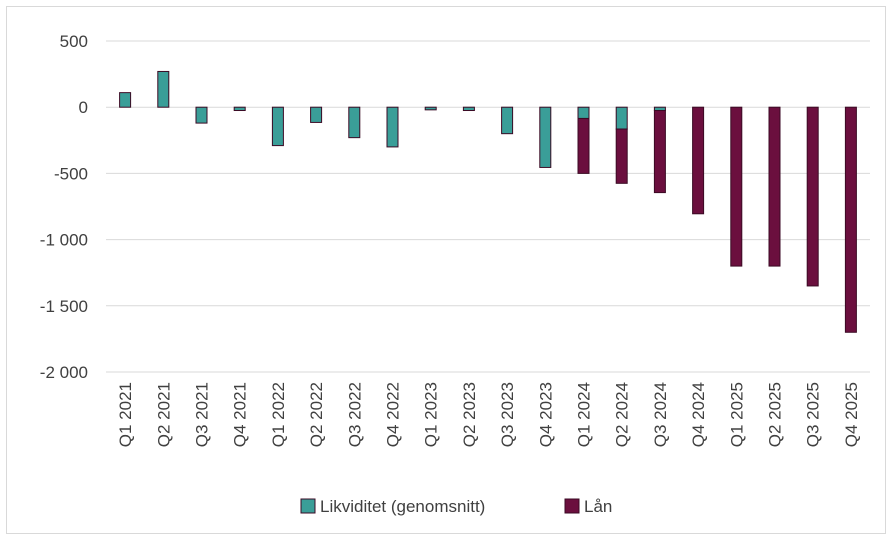 Image resolution: width=893 pixels, height=539 pixels. What do you see at coordinates (74, 41) in the screenshot?
I see `y-tick-label: 500` at bounding box center [74, 41].